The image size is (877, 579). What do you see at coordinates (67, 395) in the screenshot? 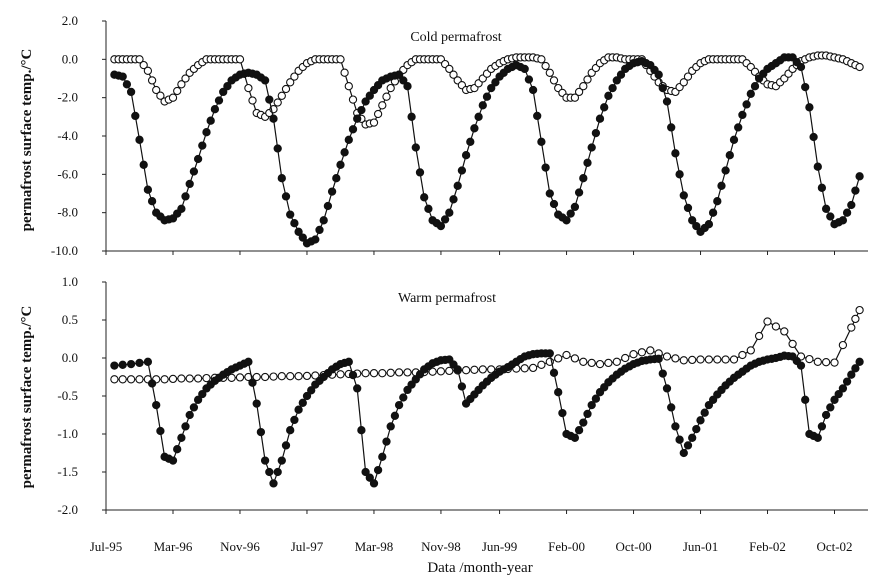
I see `y-tick-label: -0.5` at bounding box center [67, 395].